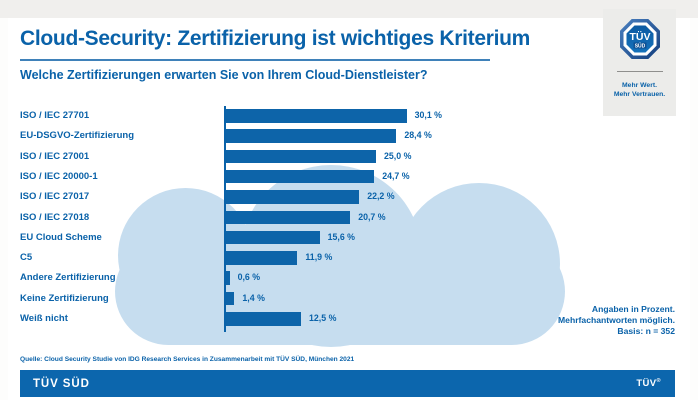 Image resolution: width=698 pixels, height=400 pixels. What do you see at coordinates (253, 297) in the screenshot?
I see `value-label: 1,4 %` at bounding box center [253, 297].